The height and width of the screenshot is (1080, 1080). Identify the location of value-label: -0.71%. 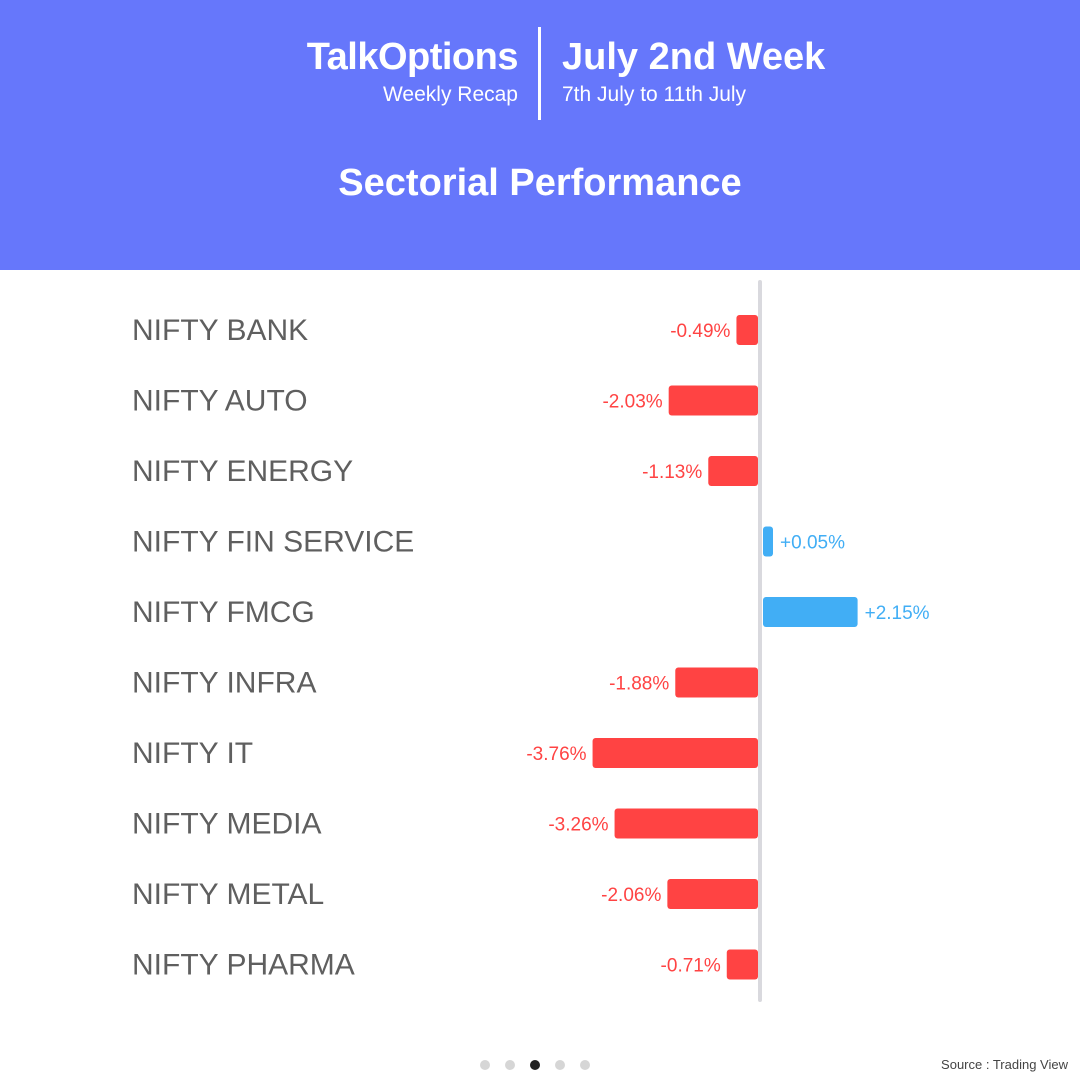
(691, 966).